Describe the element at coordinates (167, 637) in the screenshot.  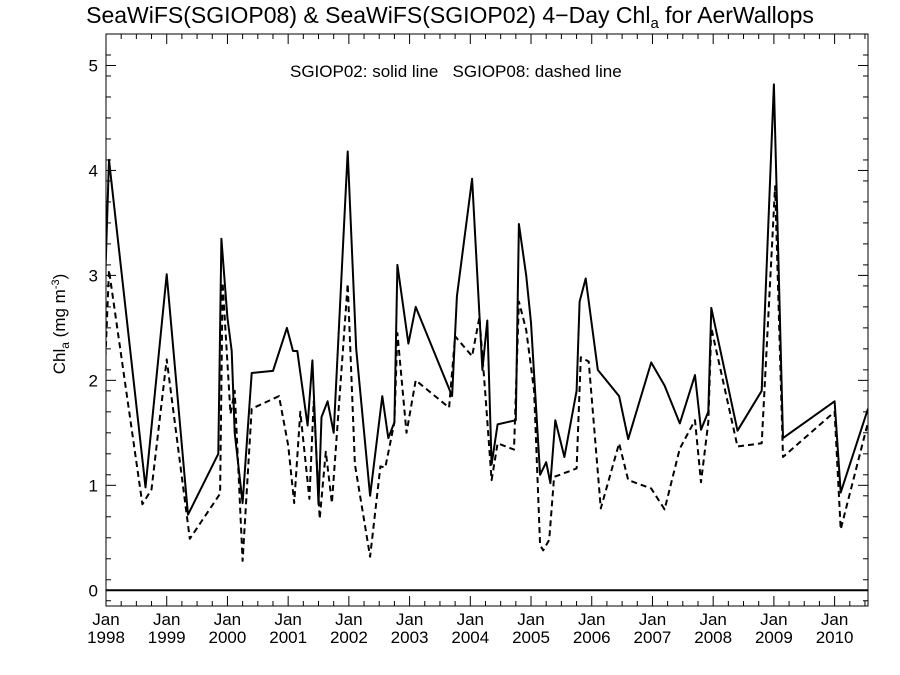
I see `x-tick-year-label: 1999` at that location.